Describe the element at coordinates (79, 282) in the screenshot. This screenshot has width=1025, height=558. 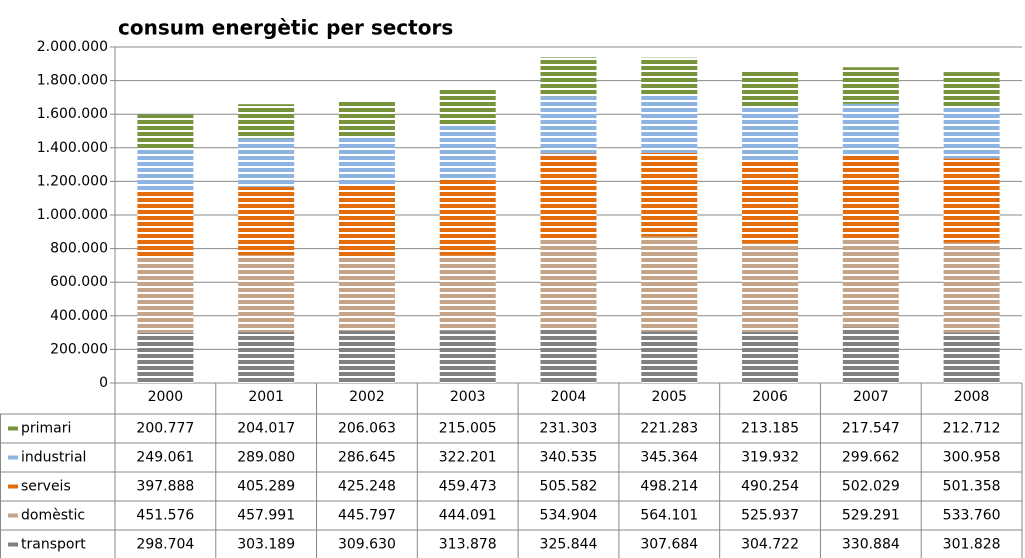
I see `y-tick-label: 600.000` at that location.